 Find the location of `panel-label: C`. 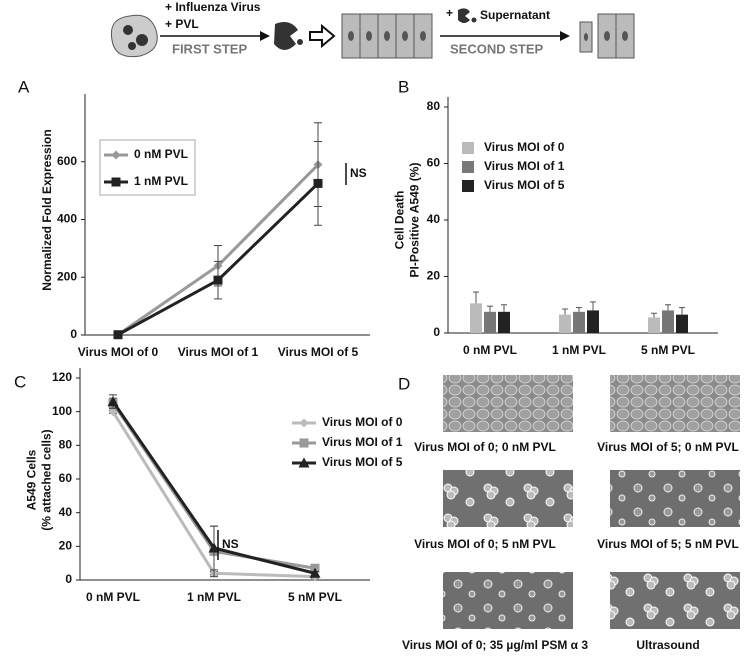

panel-label: C is located at coordinates (20, 381).